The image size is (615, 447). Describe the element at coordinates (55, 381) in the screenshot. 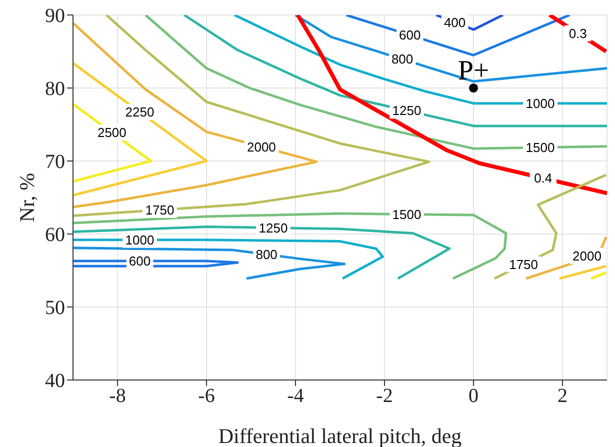

I see `y-tick-label: 40` at that location.